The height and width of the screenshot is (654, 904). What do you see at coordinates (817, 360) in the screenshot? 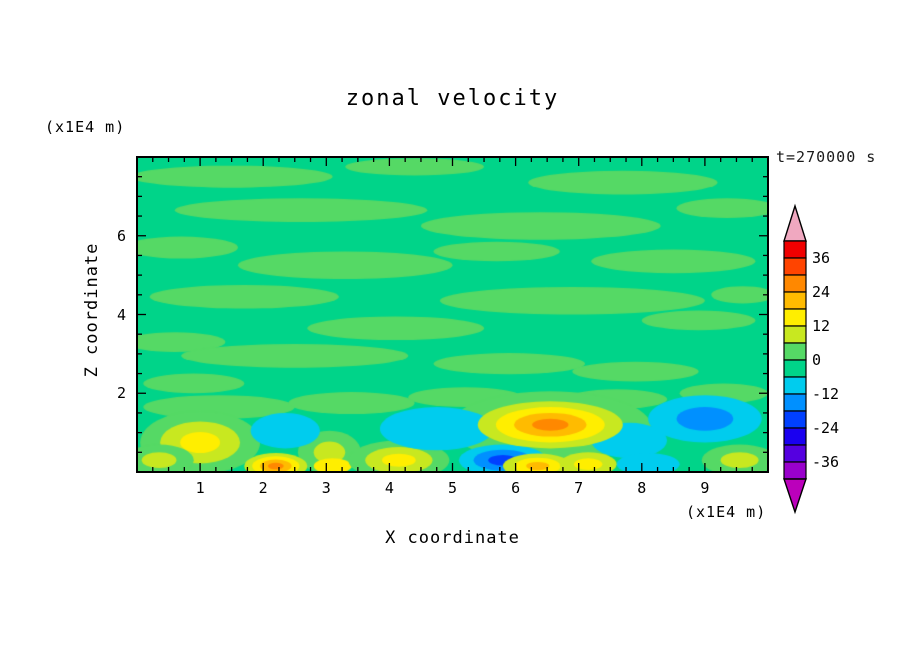
I see `colorbar-tick-label: 0` at bounding box center [817, 360].